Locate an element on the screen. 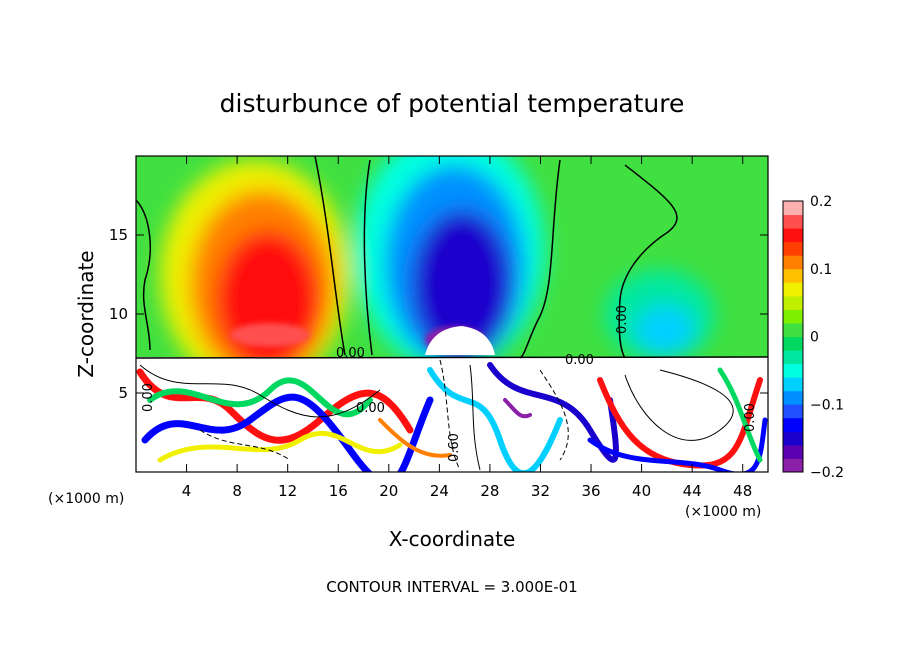 This screenshot has height=654, width=904. x-tick-label: 8 is located at coordinates (237, 491).